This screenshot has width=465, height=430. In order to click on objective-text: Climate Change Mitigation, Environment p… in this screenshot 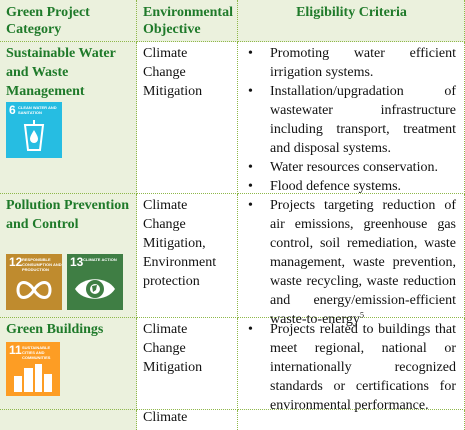, I will do `click(180, 243)`.